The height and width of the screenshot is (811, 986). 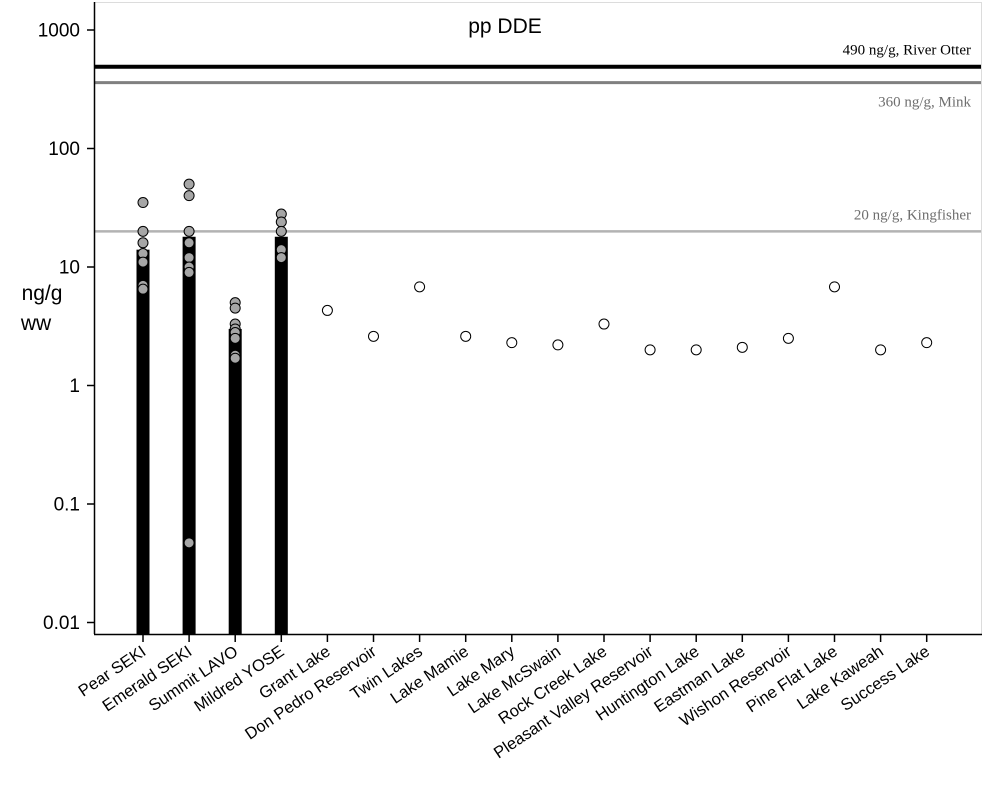 What do you see at coordinates (67, 505) in the screenshot?
I see `y-tick-label: 0.1` at bounding box center [67, 505].